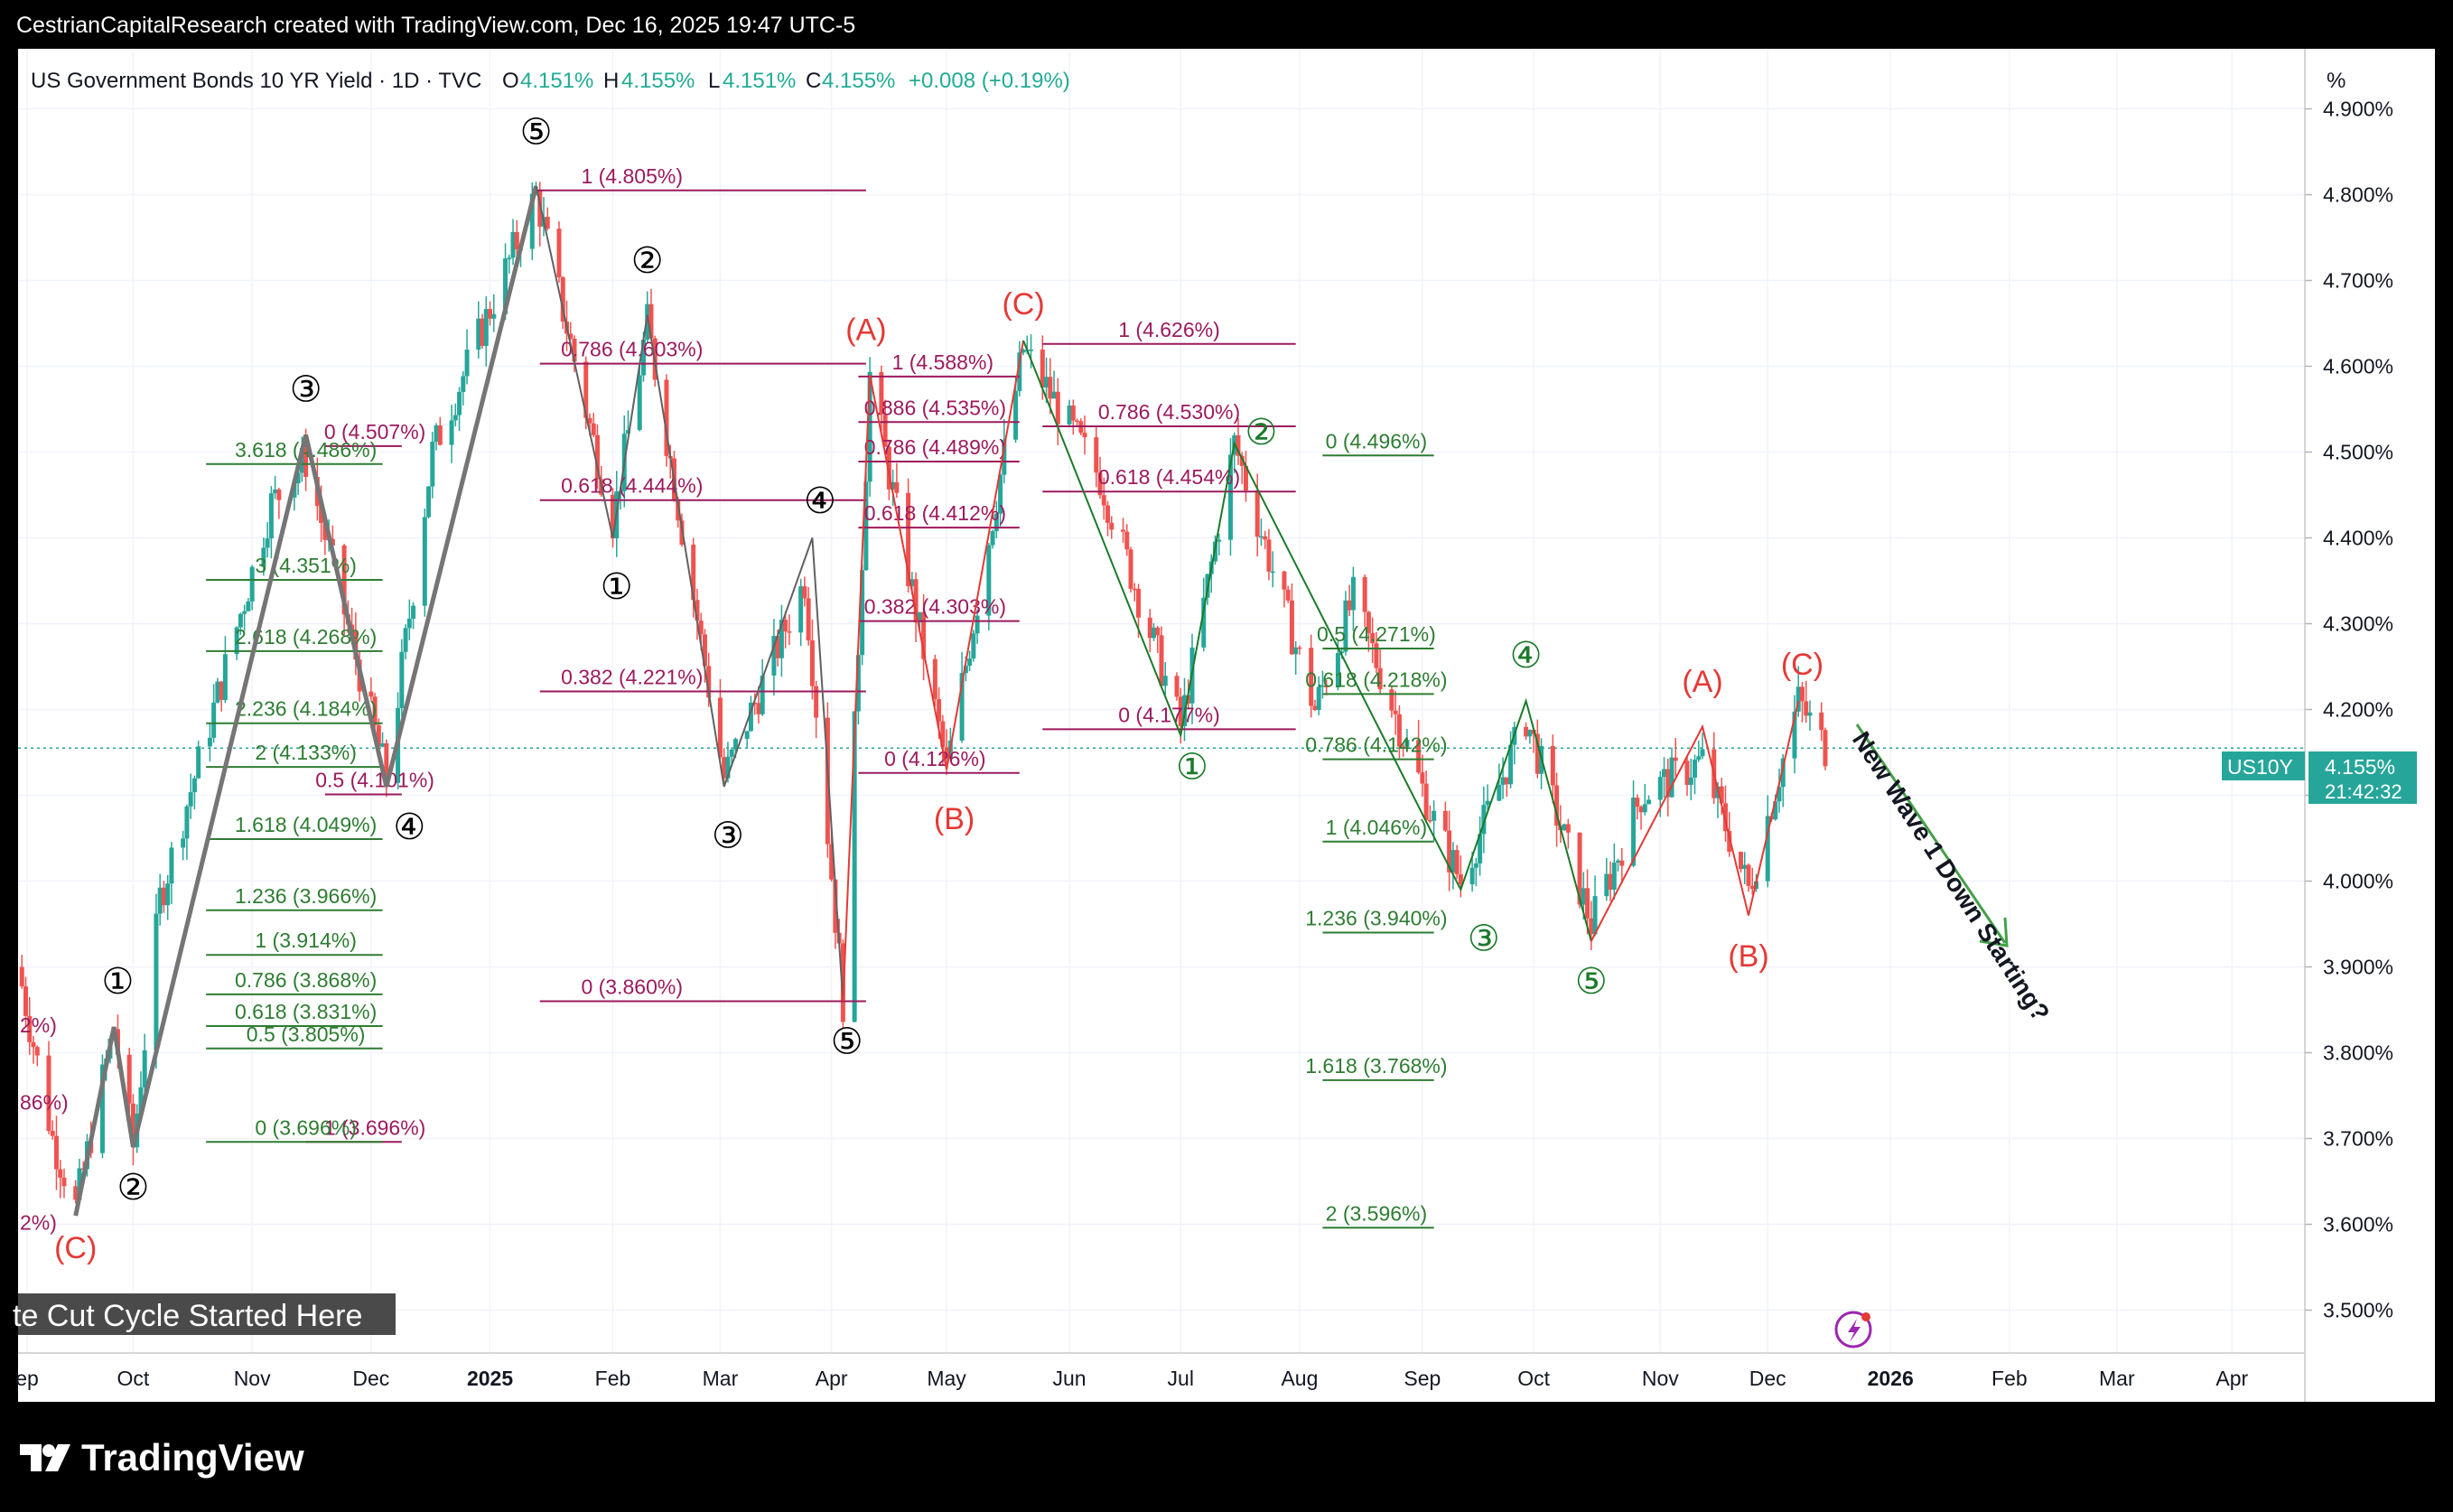 This screenshot has width=2453, height=1512. Describe the element at coordinates (1853, 1330) in the screenshot. I see `lightning-icon` at that location.